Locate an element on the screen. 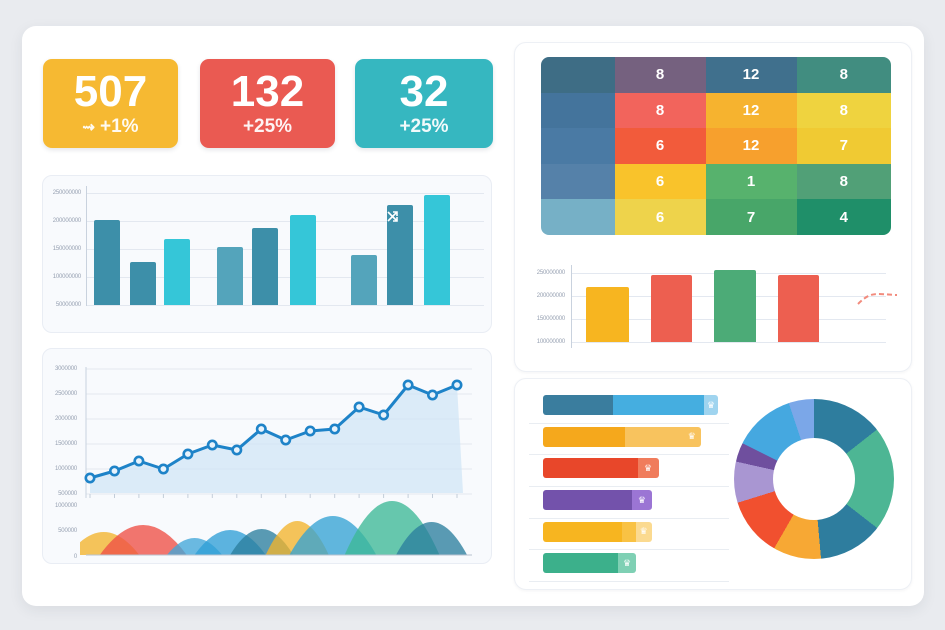  axis-tick-label: 200000000 is located at coordinates (66, 221).